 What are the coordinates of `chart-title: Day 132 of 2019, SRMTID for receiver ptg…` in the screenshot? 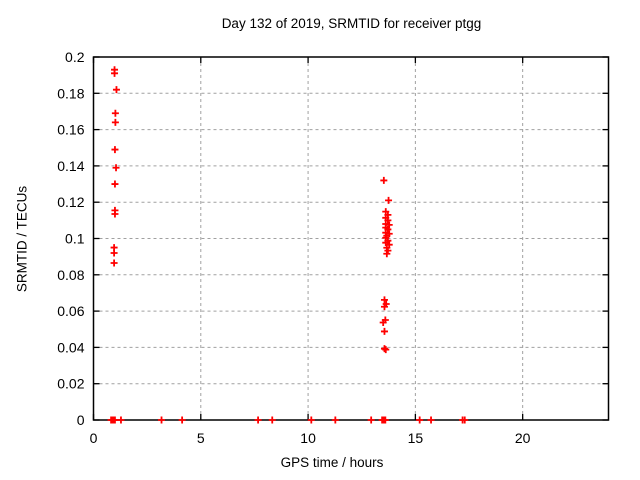 It's located at (351, 23).